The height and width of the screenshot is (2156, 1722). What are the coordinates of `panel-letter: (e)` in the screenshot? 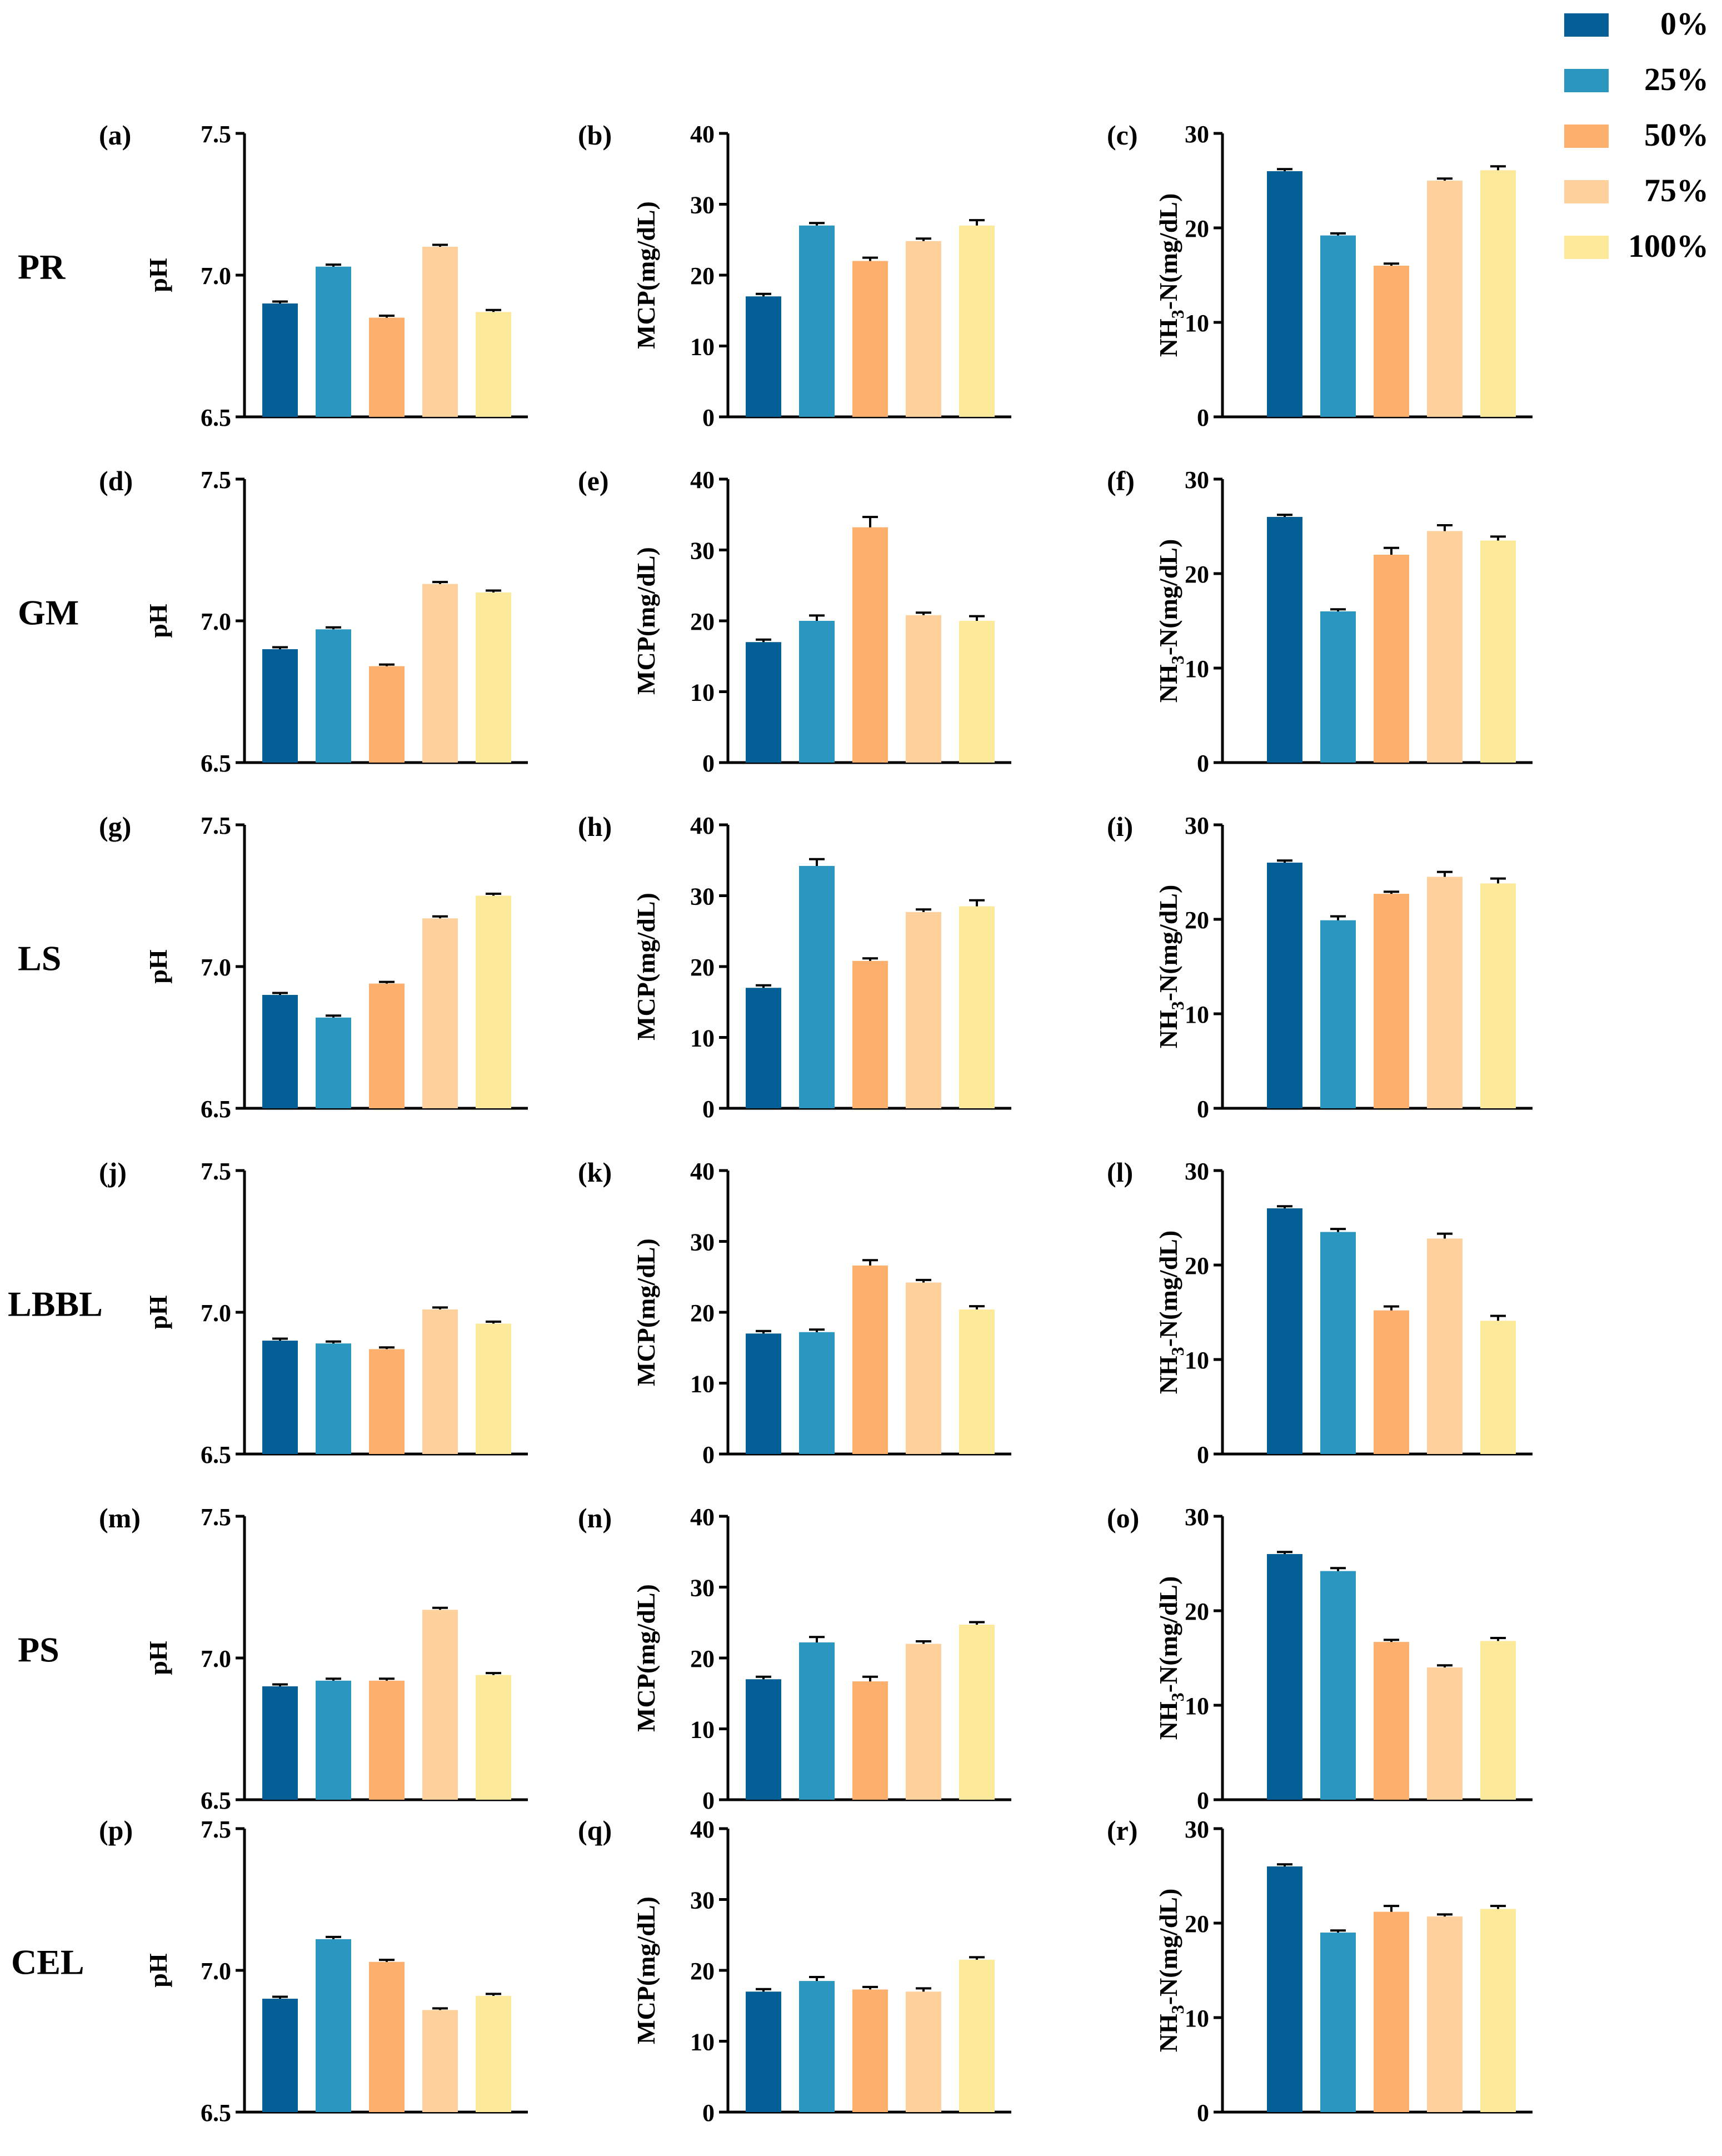 It's located at (593, 480).